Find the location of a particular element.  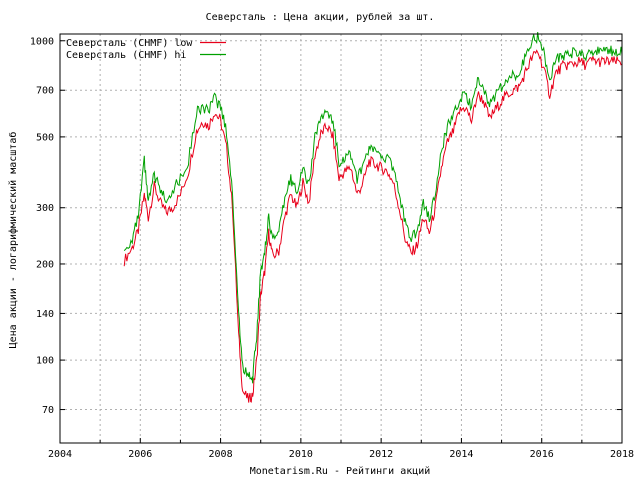

y-tick-label: 70 is located at coordinates (48, 410).